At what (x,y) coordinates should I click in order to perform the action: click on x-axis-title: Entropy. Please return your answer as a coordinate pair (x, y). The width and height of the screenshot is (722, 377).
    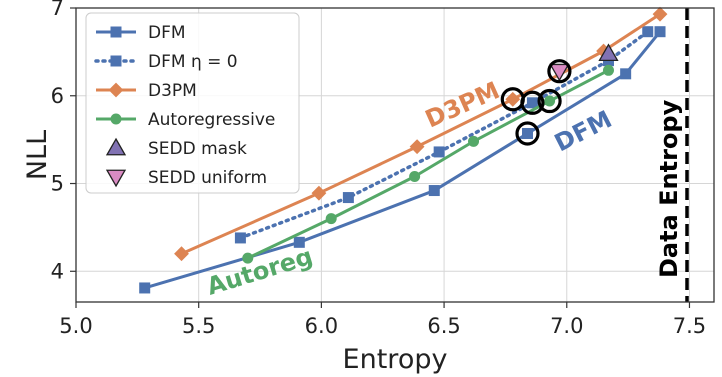
    Looking at the image, I should click on (395, 359).